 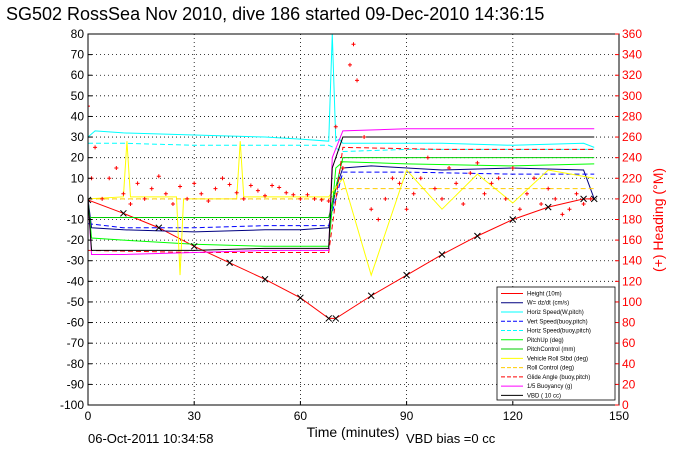 I want to click on y-tick-label: 40, so click(x=78, y=116).